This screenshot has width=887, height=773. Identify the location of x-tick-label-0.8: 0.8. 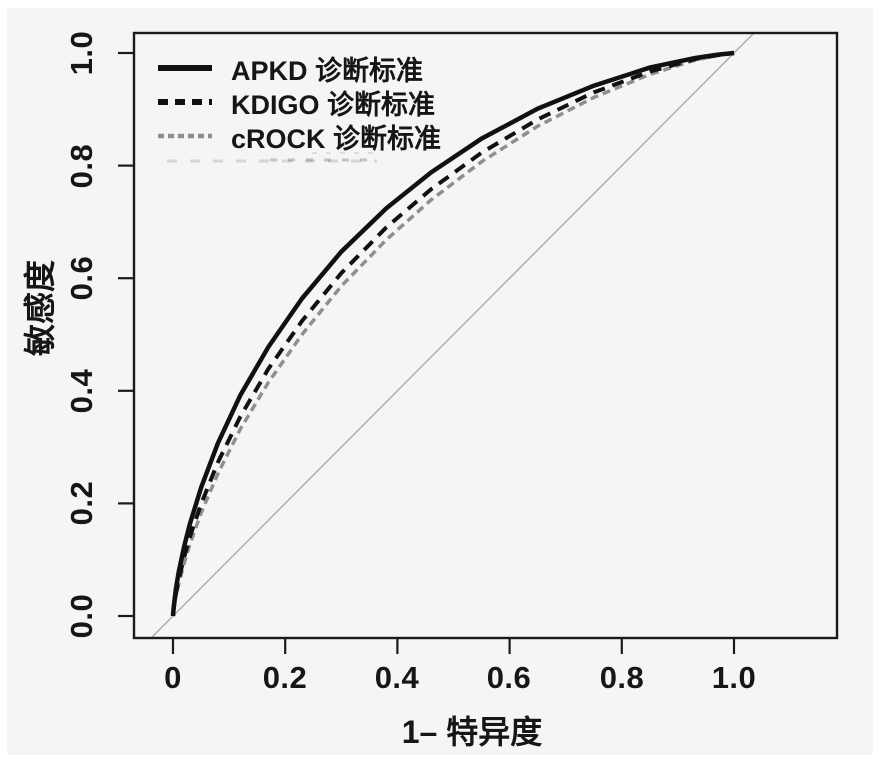
(622, 677).